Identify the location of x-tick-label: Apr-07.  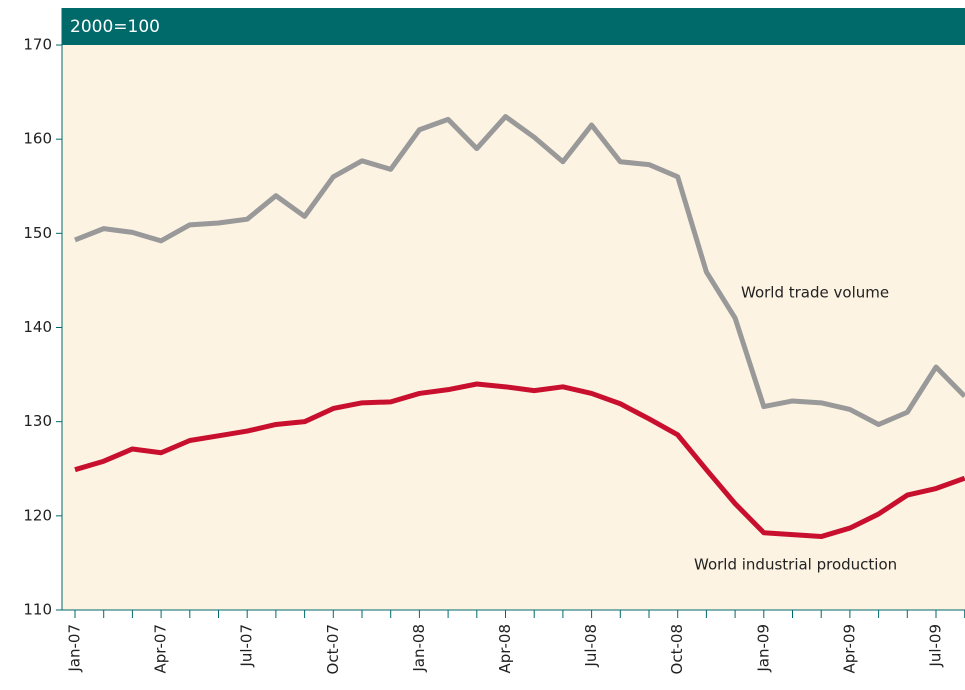
(161, 649).